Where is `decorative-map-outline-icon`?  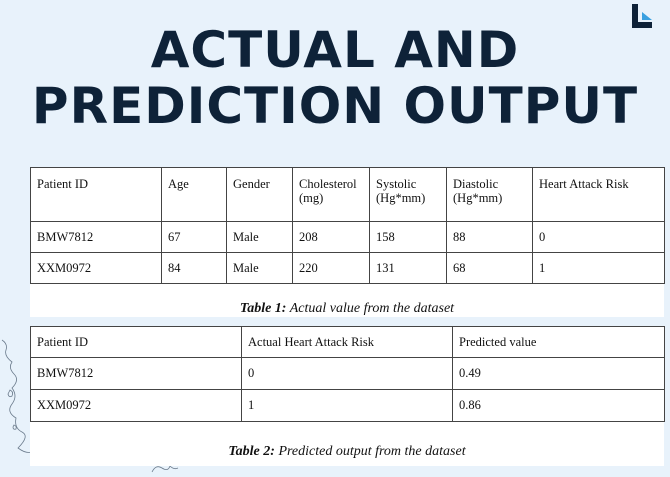 decorative-map-outline-icon is located at coordinates (17, 396).